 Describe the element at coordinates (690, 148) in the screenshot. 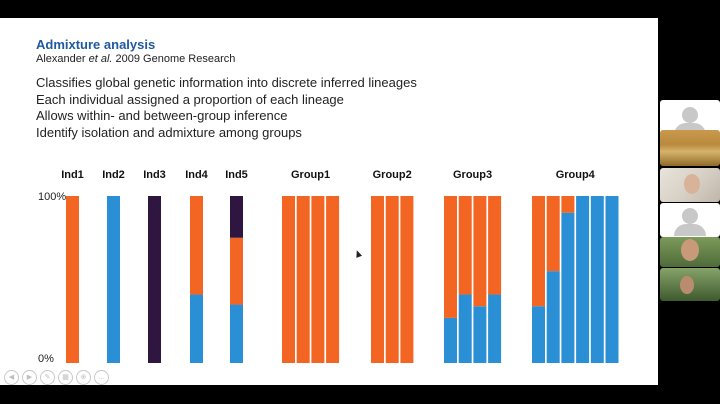

I see `participant-shared-map` at that location.